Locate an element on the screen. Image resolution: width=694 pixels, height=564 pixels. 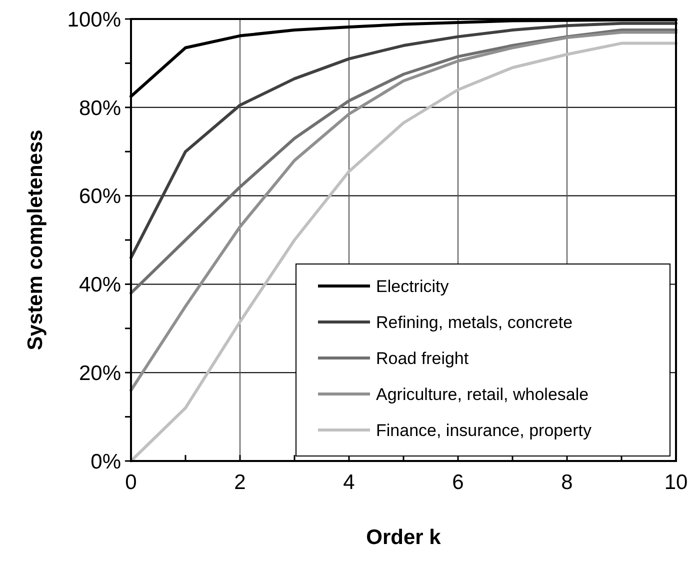
x-tick-label: 6 is located at coordinates (458, 482).